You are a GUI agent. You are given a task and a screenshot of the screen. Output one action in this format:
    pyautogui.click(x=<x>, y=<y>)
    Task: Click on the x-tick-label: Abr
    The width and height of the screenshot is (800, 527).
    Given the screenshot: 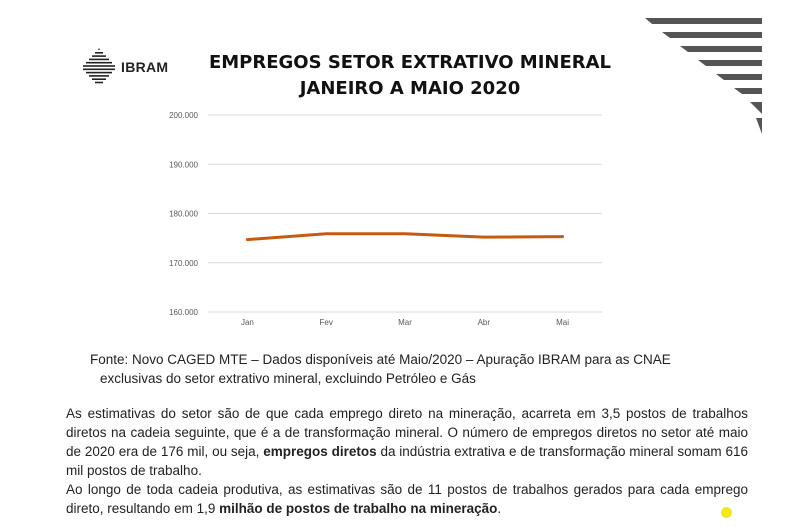 What is the action you would take?
    pyautogui.click(x=484, y=322)
    